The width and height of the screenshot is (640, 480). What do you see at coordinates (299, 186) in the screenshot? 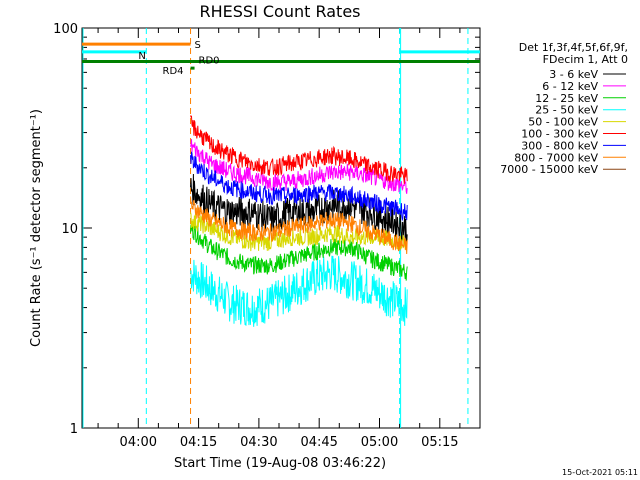
I see `series-line-300to800kev` at bounding box center [299, 186].